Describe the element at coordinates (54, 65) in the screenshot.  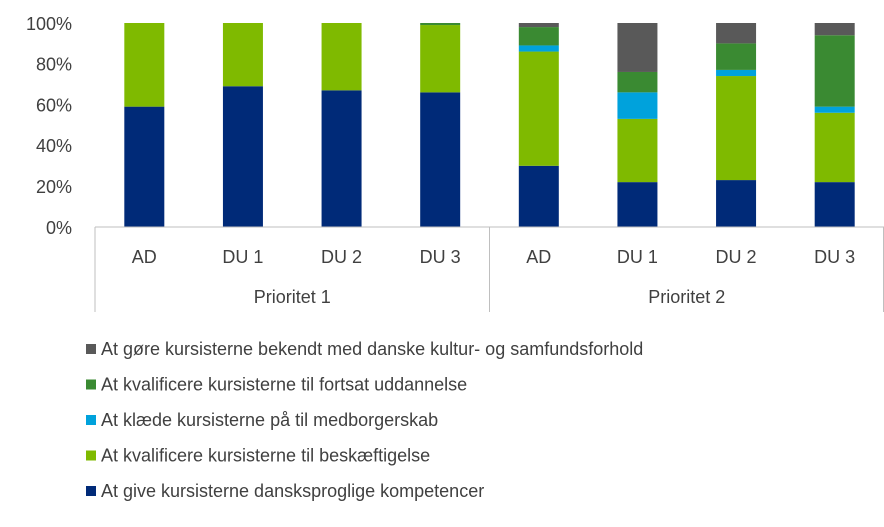
I see `y-tick-label: 80%` at that location.